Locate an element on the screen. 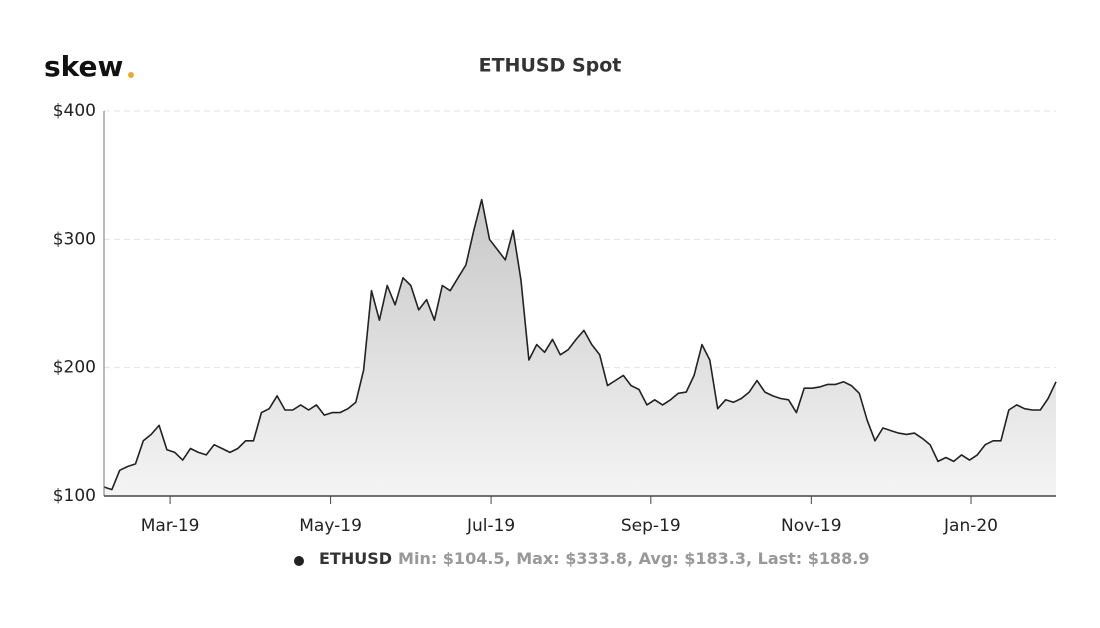 The height and width of the screenshot is (628, 1100). x-tick-label: Jan-20 is located at coordinates (970, 526).